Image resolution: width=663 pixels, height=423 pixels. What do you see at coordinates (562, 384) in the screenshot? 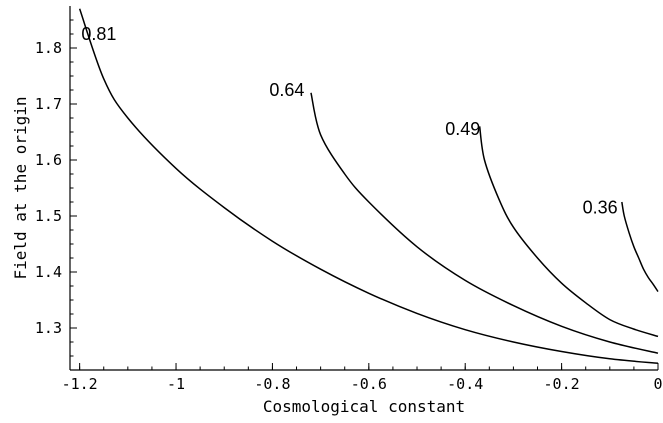
I see `x-tick-label: -0.2` at bounding box center [562, 384].